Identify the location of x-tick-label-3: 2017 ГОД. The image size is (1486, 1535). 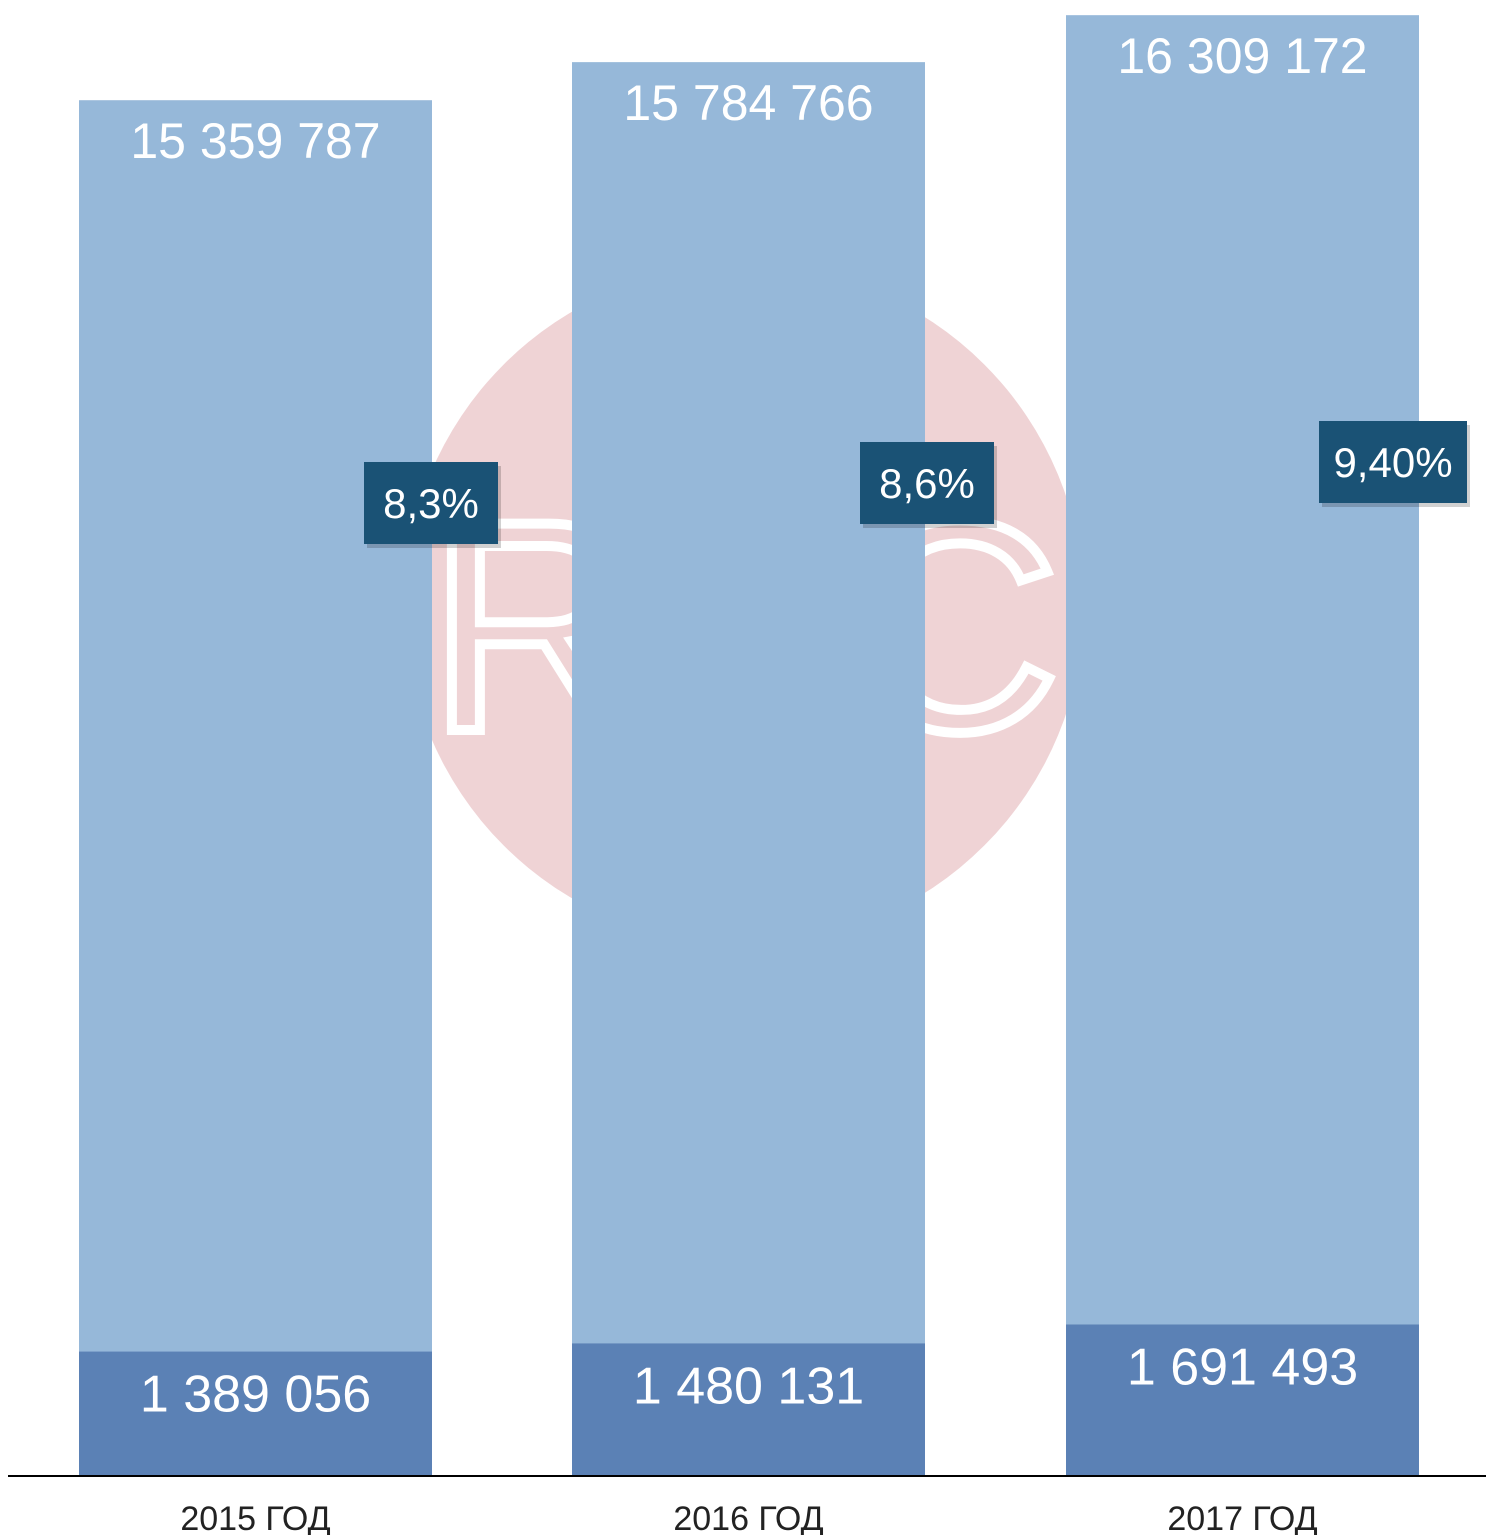
(1242, 1517).